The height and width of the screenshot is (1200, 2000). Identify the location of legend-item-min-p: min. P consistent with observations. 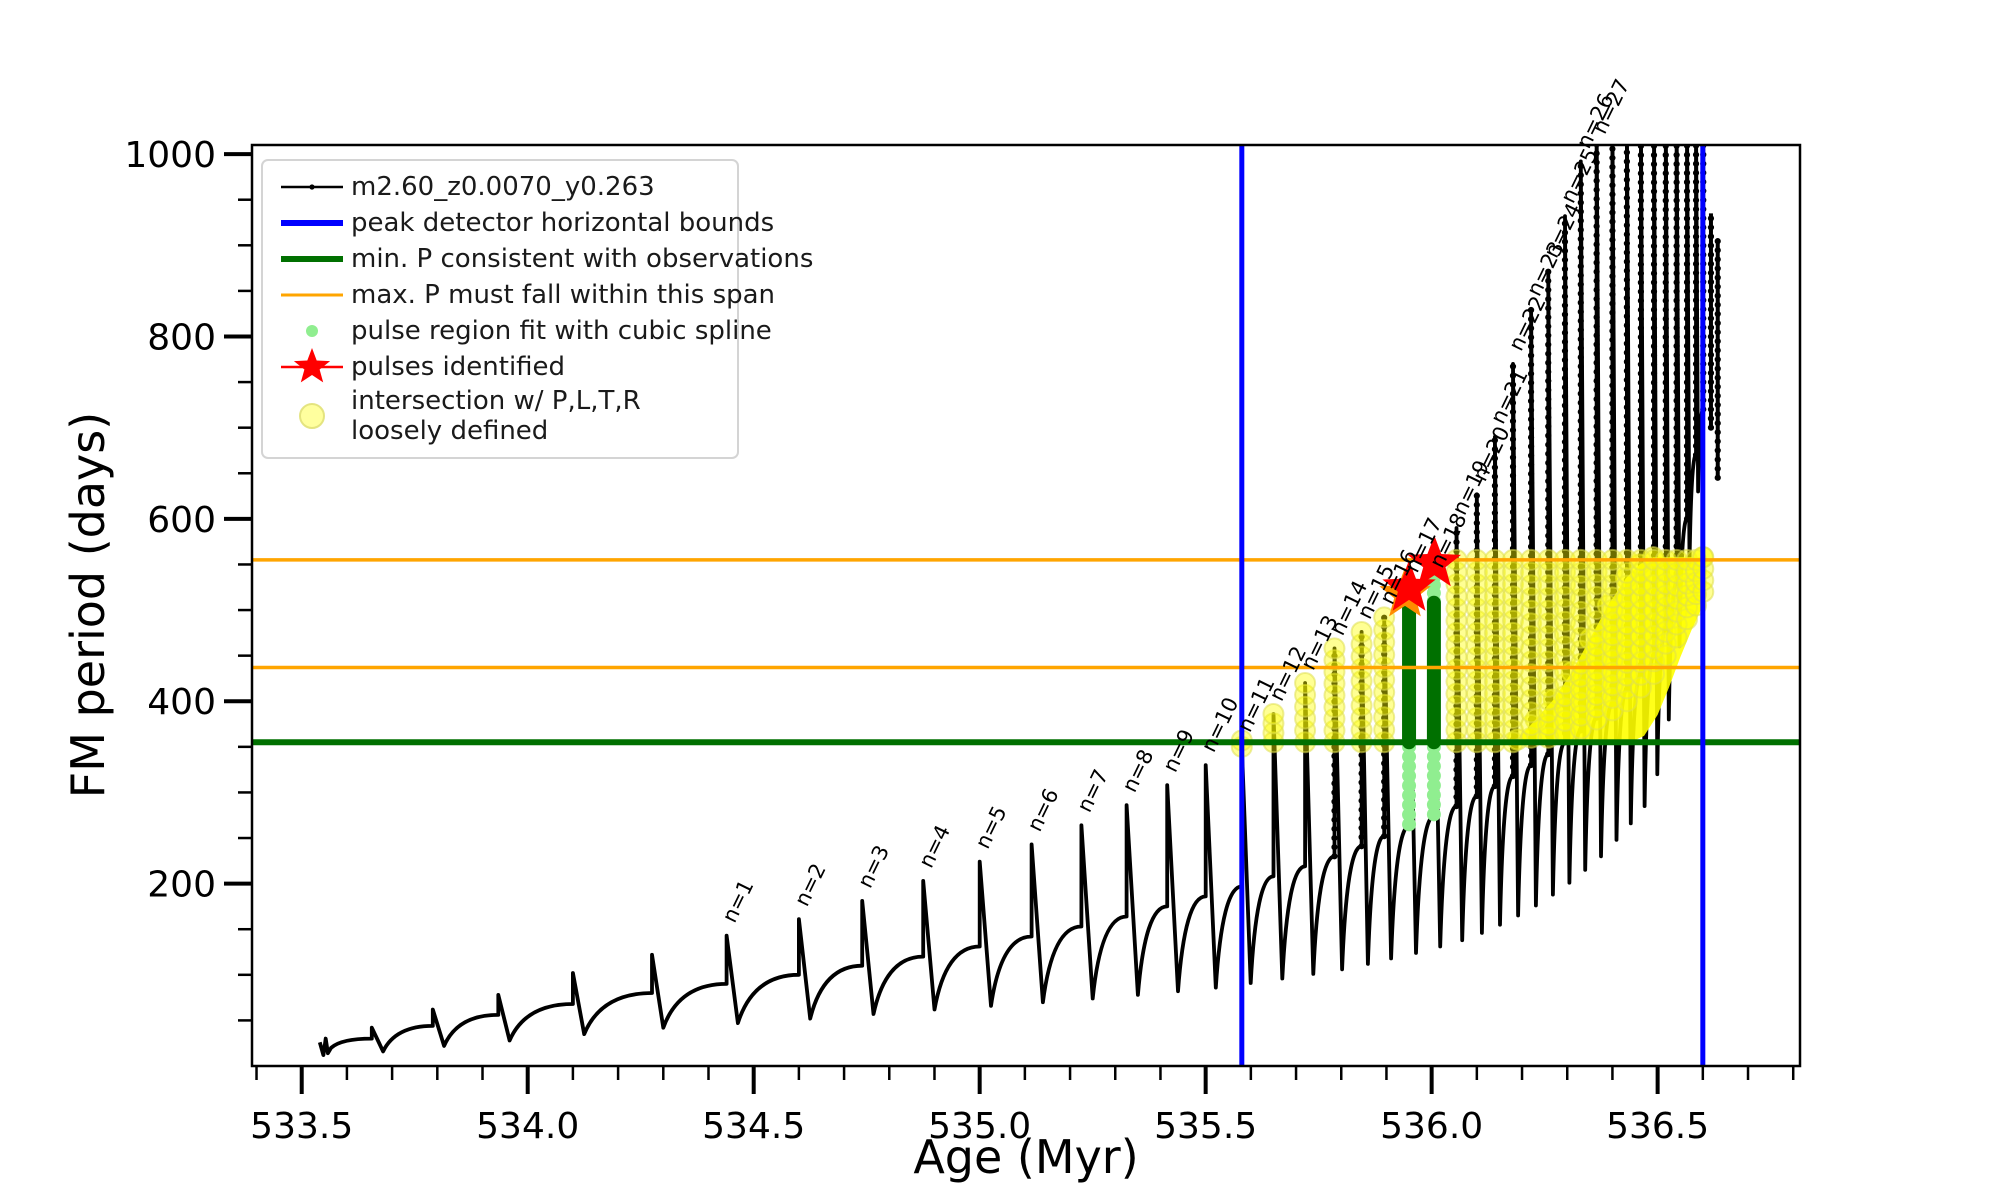
(543, 259).